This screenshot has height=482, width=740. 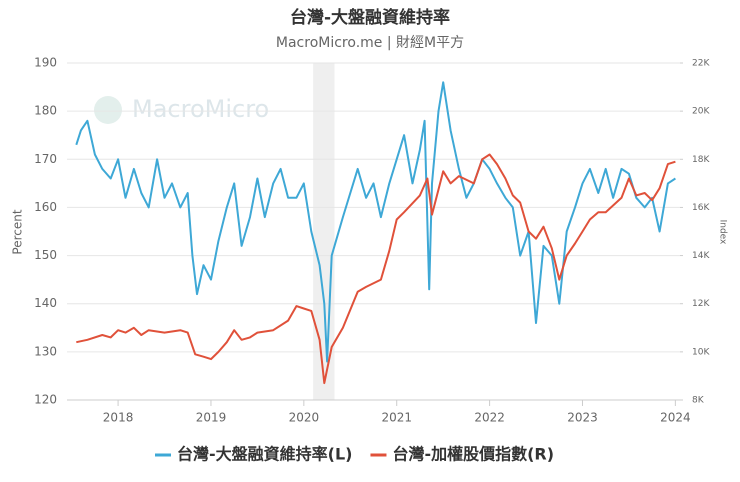 What do you see at coordinates (45, 303) in the screenshot?
I see `y-tick-label: 140` at bounding box center [45, 303].